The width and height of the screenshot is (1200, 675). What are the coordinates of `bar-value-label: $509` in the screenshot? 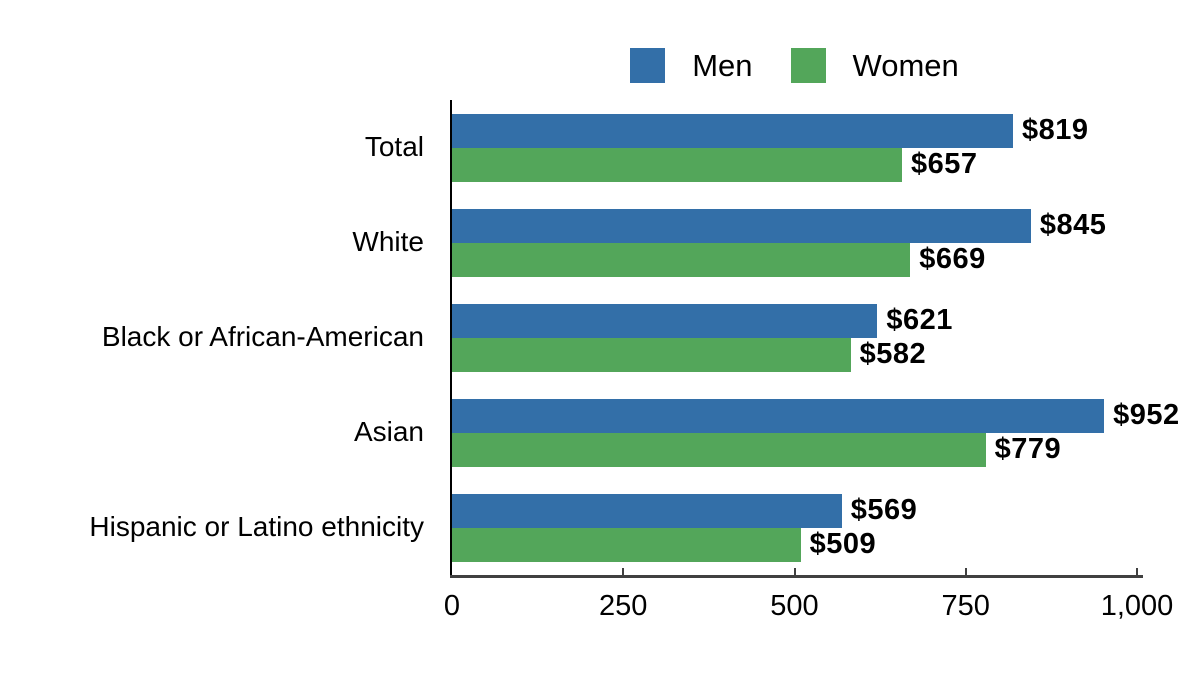 It's located at (843, 544).